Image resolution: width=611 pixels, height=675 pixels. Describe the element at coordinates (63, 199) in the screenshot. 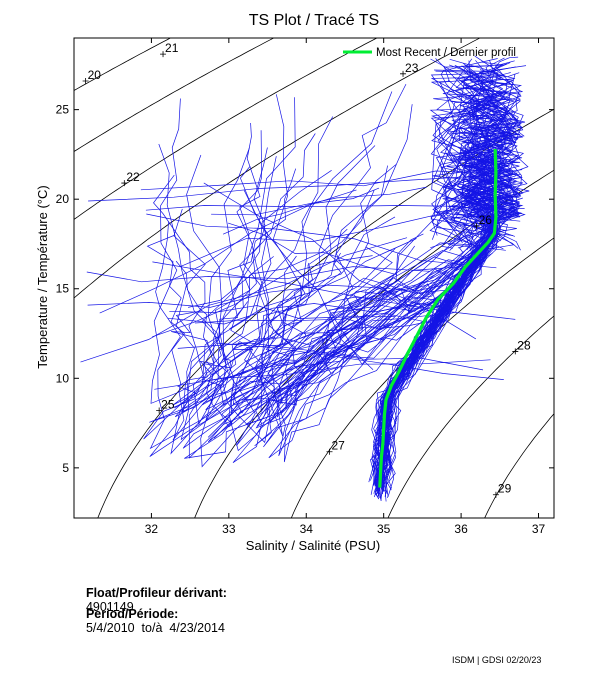

I see `y-tick-label-20: 20` at that location.